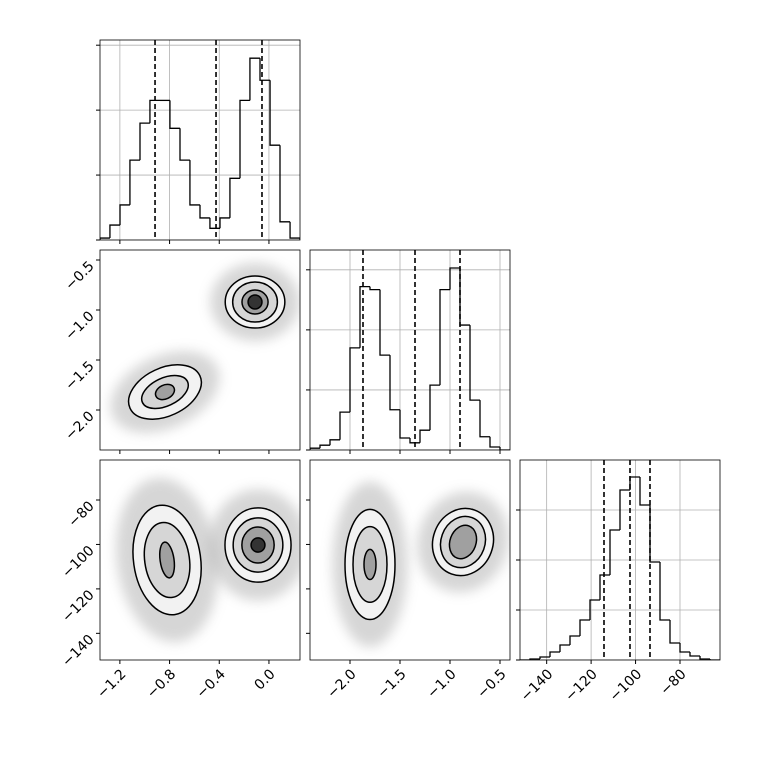 The image size is (760, 760). I want to click on y-tick-label: −80, so click(81, 514).